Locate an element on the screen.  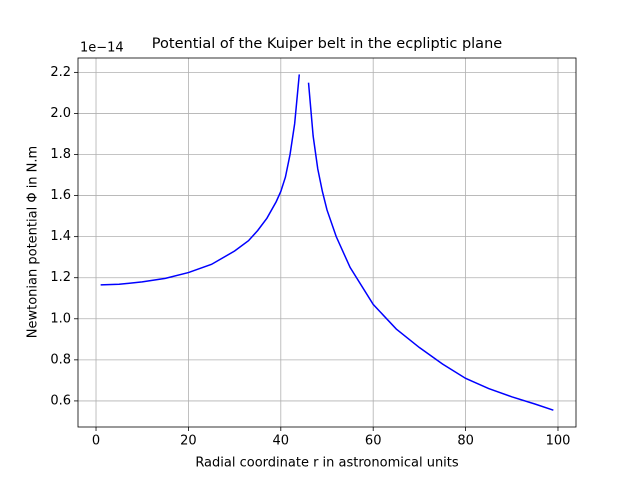
y-tick-label: 1.4 is located at coordinates (60, 236).